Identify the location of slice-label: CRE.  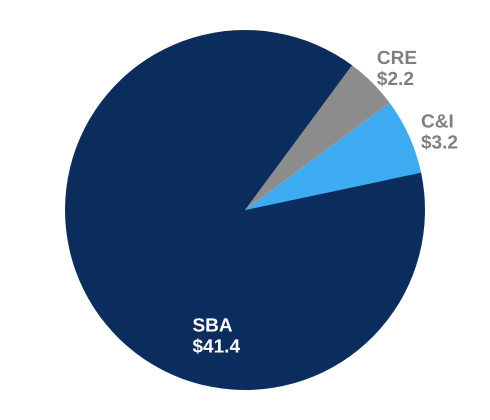
(397, 58).